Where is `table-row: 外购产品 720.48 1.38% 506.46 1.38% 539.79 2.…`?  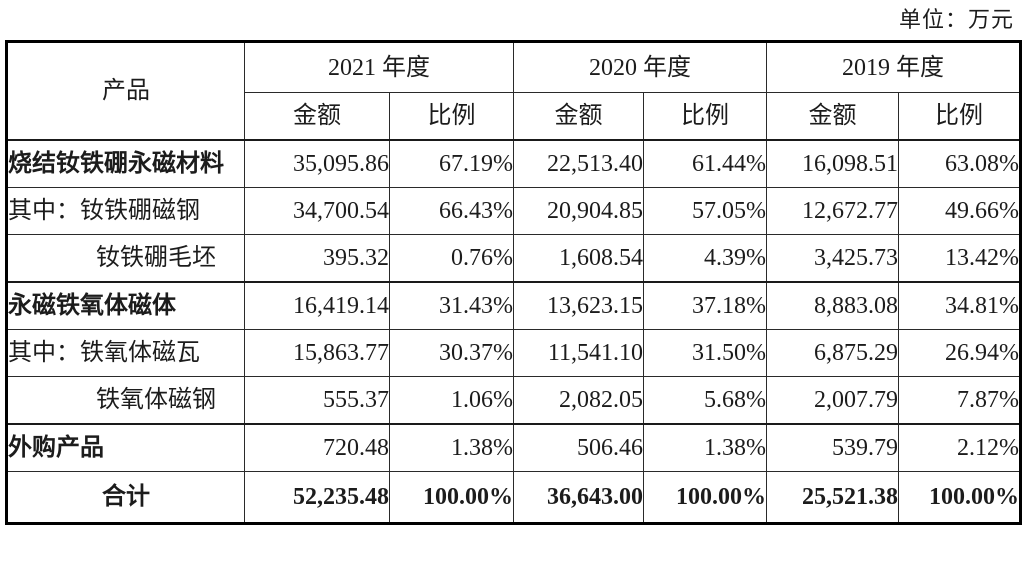 table-row: 外购产品 720.48 1.38% 506.46 1.38% 539.79 2.… is located at coordinates (513, 447).